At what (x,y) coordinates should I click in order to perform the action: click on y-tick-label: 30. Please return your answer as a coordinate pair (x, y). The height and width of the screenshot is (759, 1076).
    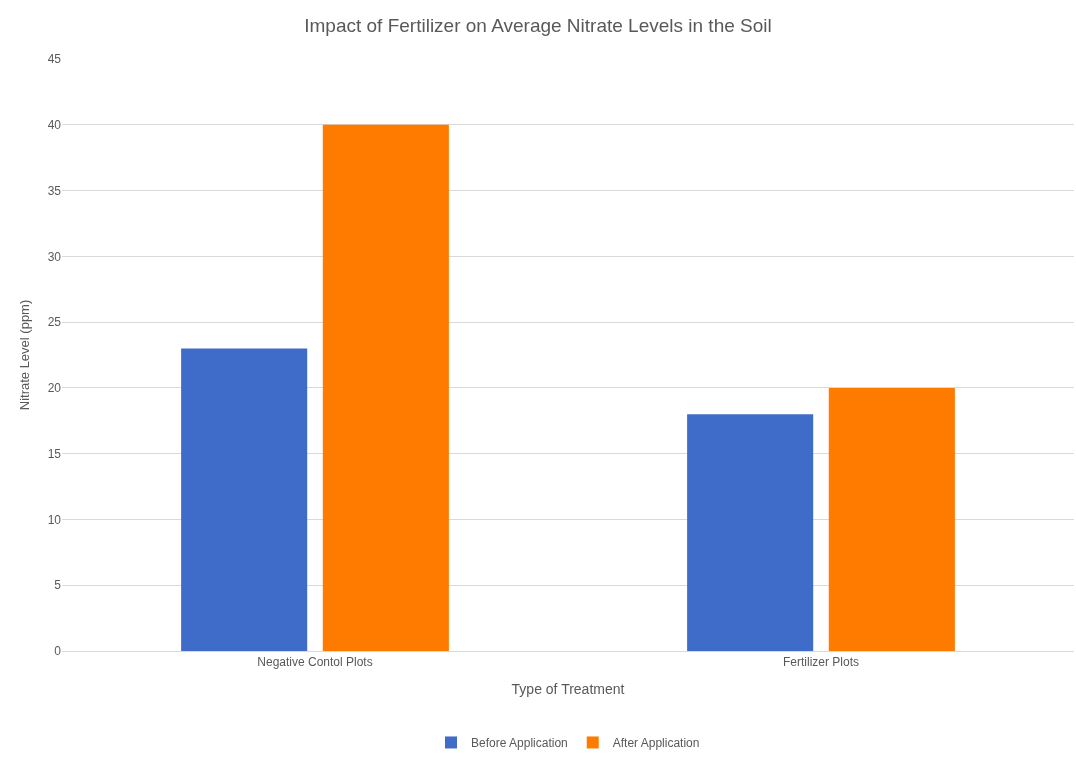
    Looking at the image, I should click on (54, 256).